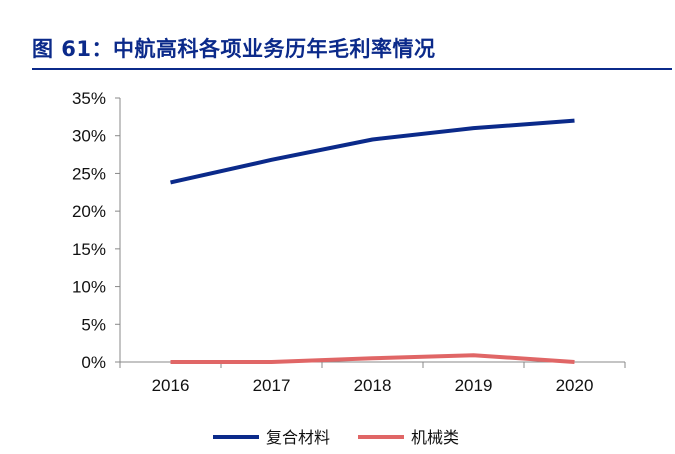 The width and height of the screenshot is (675, 454). What do you see at coordinates (89, 136) in the screenshot?
I see `y-tick-label: 30%` at bounding box center [89, 136].